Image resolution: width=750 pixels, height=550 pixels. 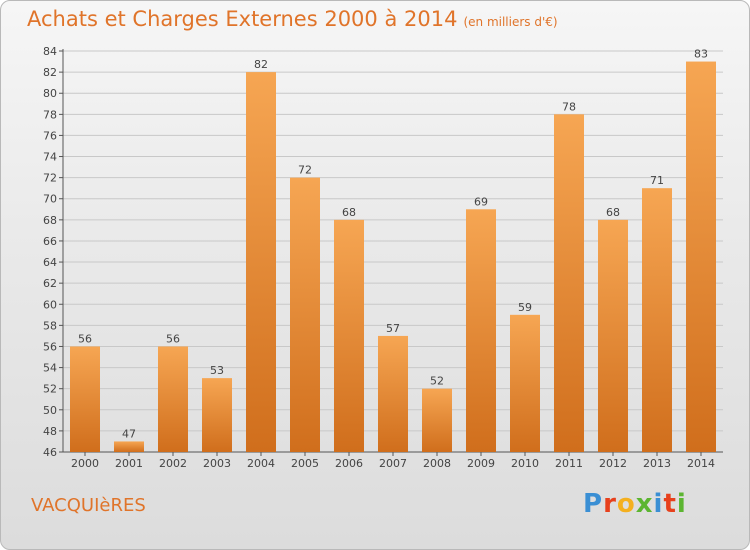 I want to click on y-tick-label: 64, so click(x=50, y=262).